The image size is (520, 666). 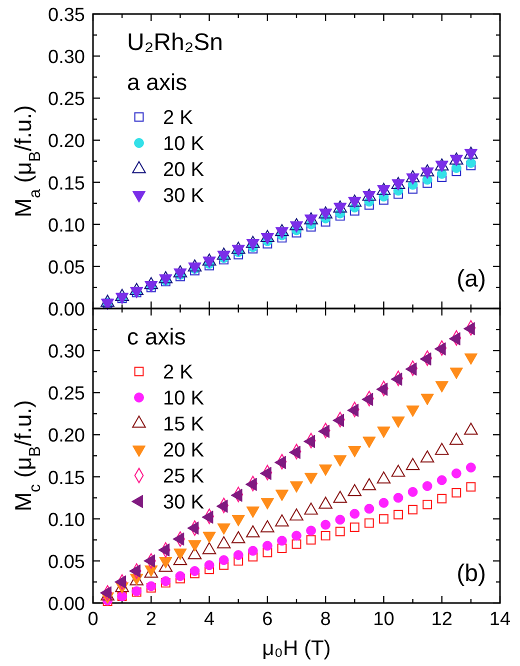 What do you see at coordinates (383, 619) in the screenshot?
I see `x-tick-label: 10` at bounding box center [383, 619].